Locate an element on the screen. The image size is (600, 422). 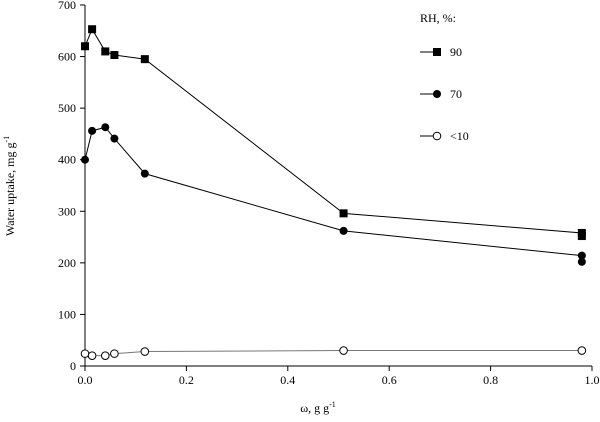
legend: RH, %: 90 70 <10 is located at coordinates (444, 77).